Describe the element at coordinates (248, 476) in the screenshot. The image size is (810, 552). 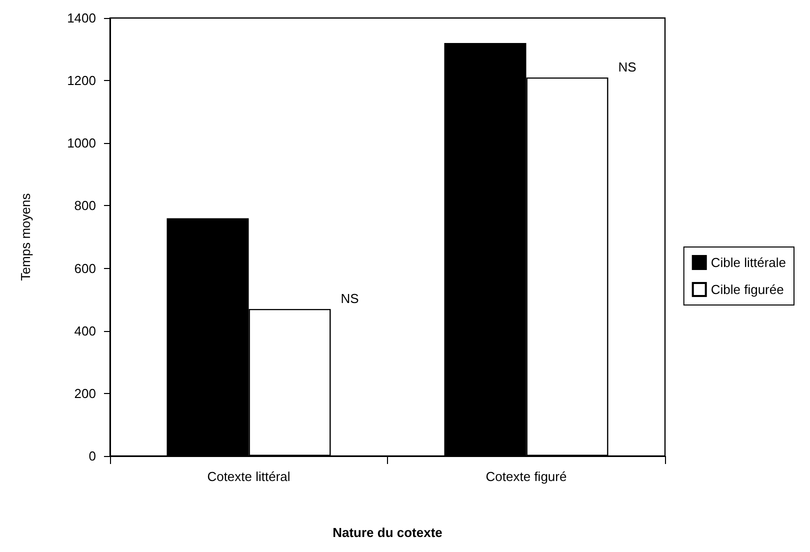
I see `x-tick-label: Cotexte littéral` at that location.